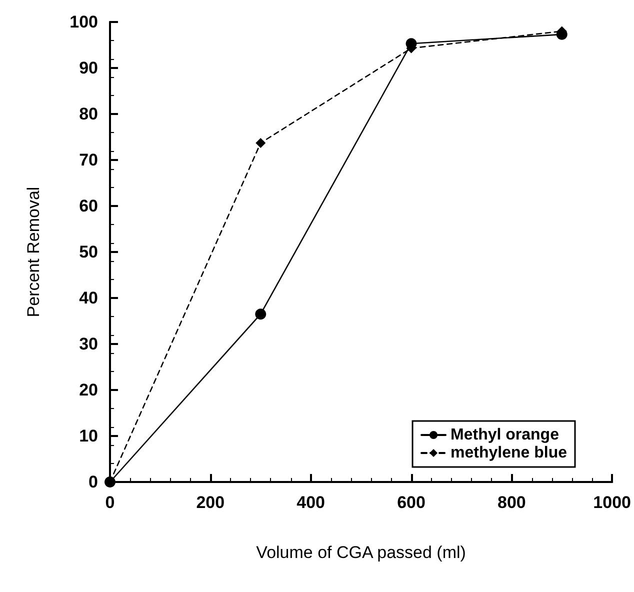 This screenshot has width=634, height=592. Describe the element at coordinates (88, 436) in the screenshot. I see `y-tick-label: 10` at that location.